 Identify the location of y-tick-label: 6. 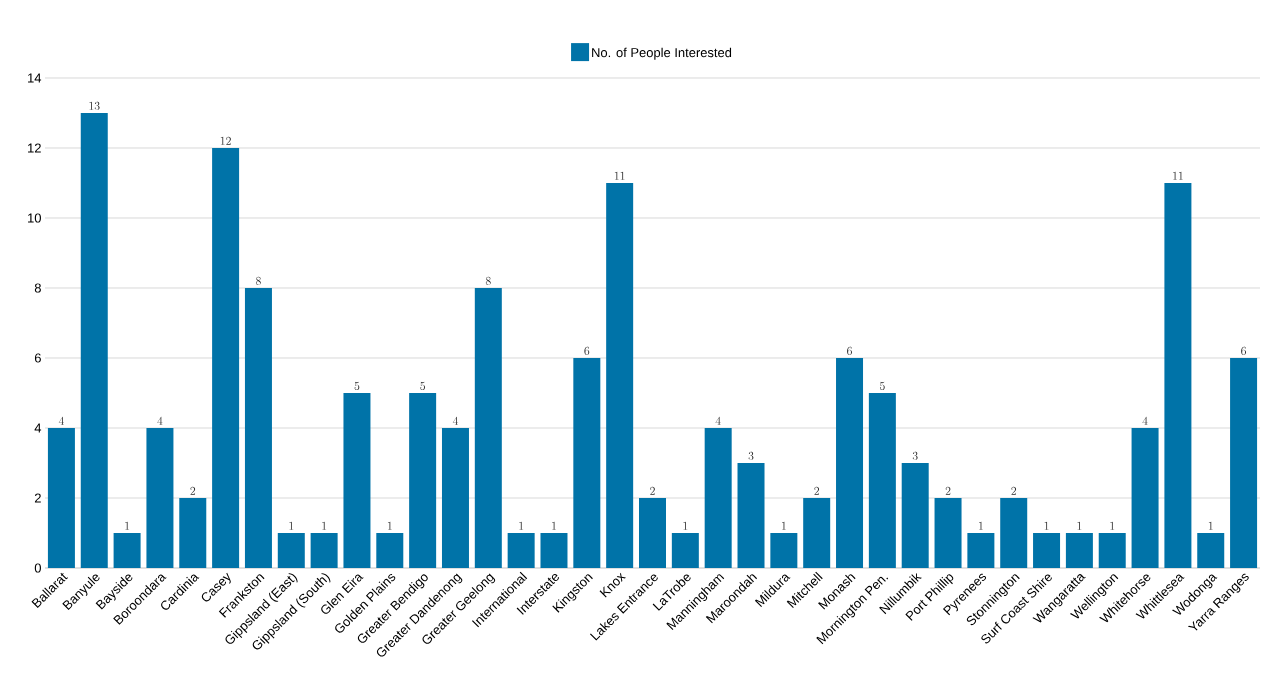
(37, 358).